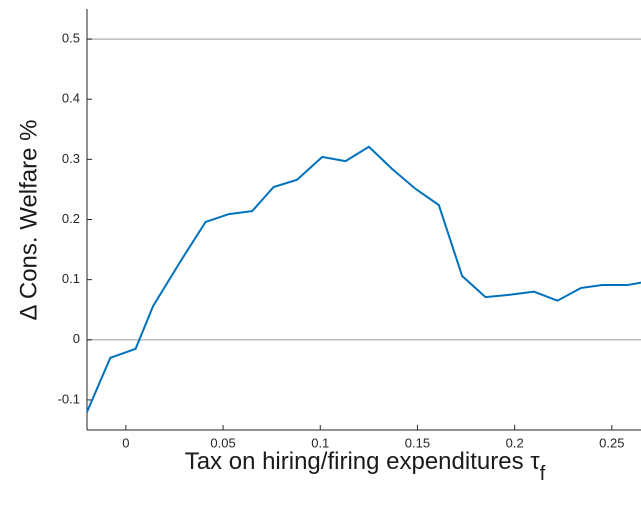 The width and height of the screenshot is (641, 510). Describe the element at coordinates (515, 442) in the screenshot. I see `x-tick-label: 0.2` at that location.